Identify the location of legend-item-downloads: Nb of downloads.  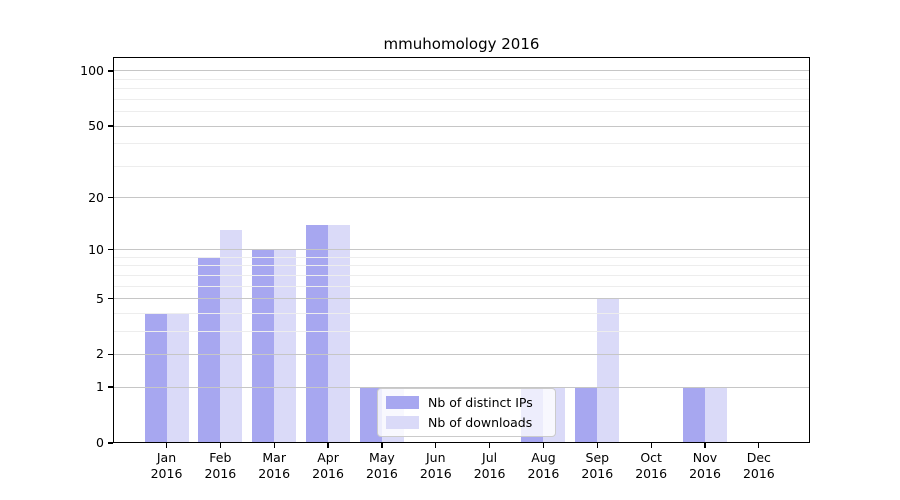
(466, 422).